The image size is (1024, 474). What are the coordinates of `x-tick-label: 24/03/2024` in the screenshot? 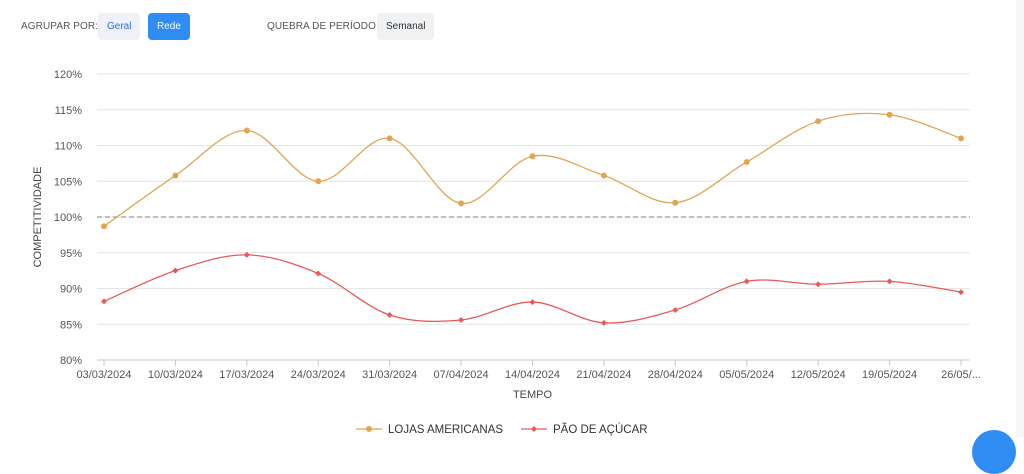 It's located at (318, 375).